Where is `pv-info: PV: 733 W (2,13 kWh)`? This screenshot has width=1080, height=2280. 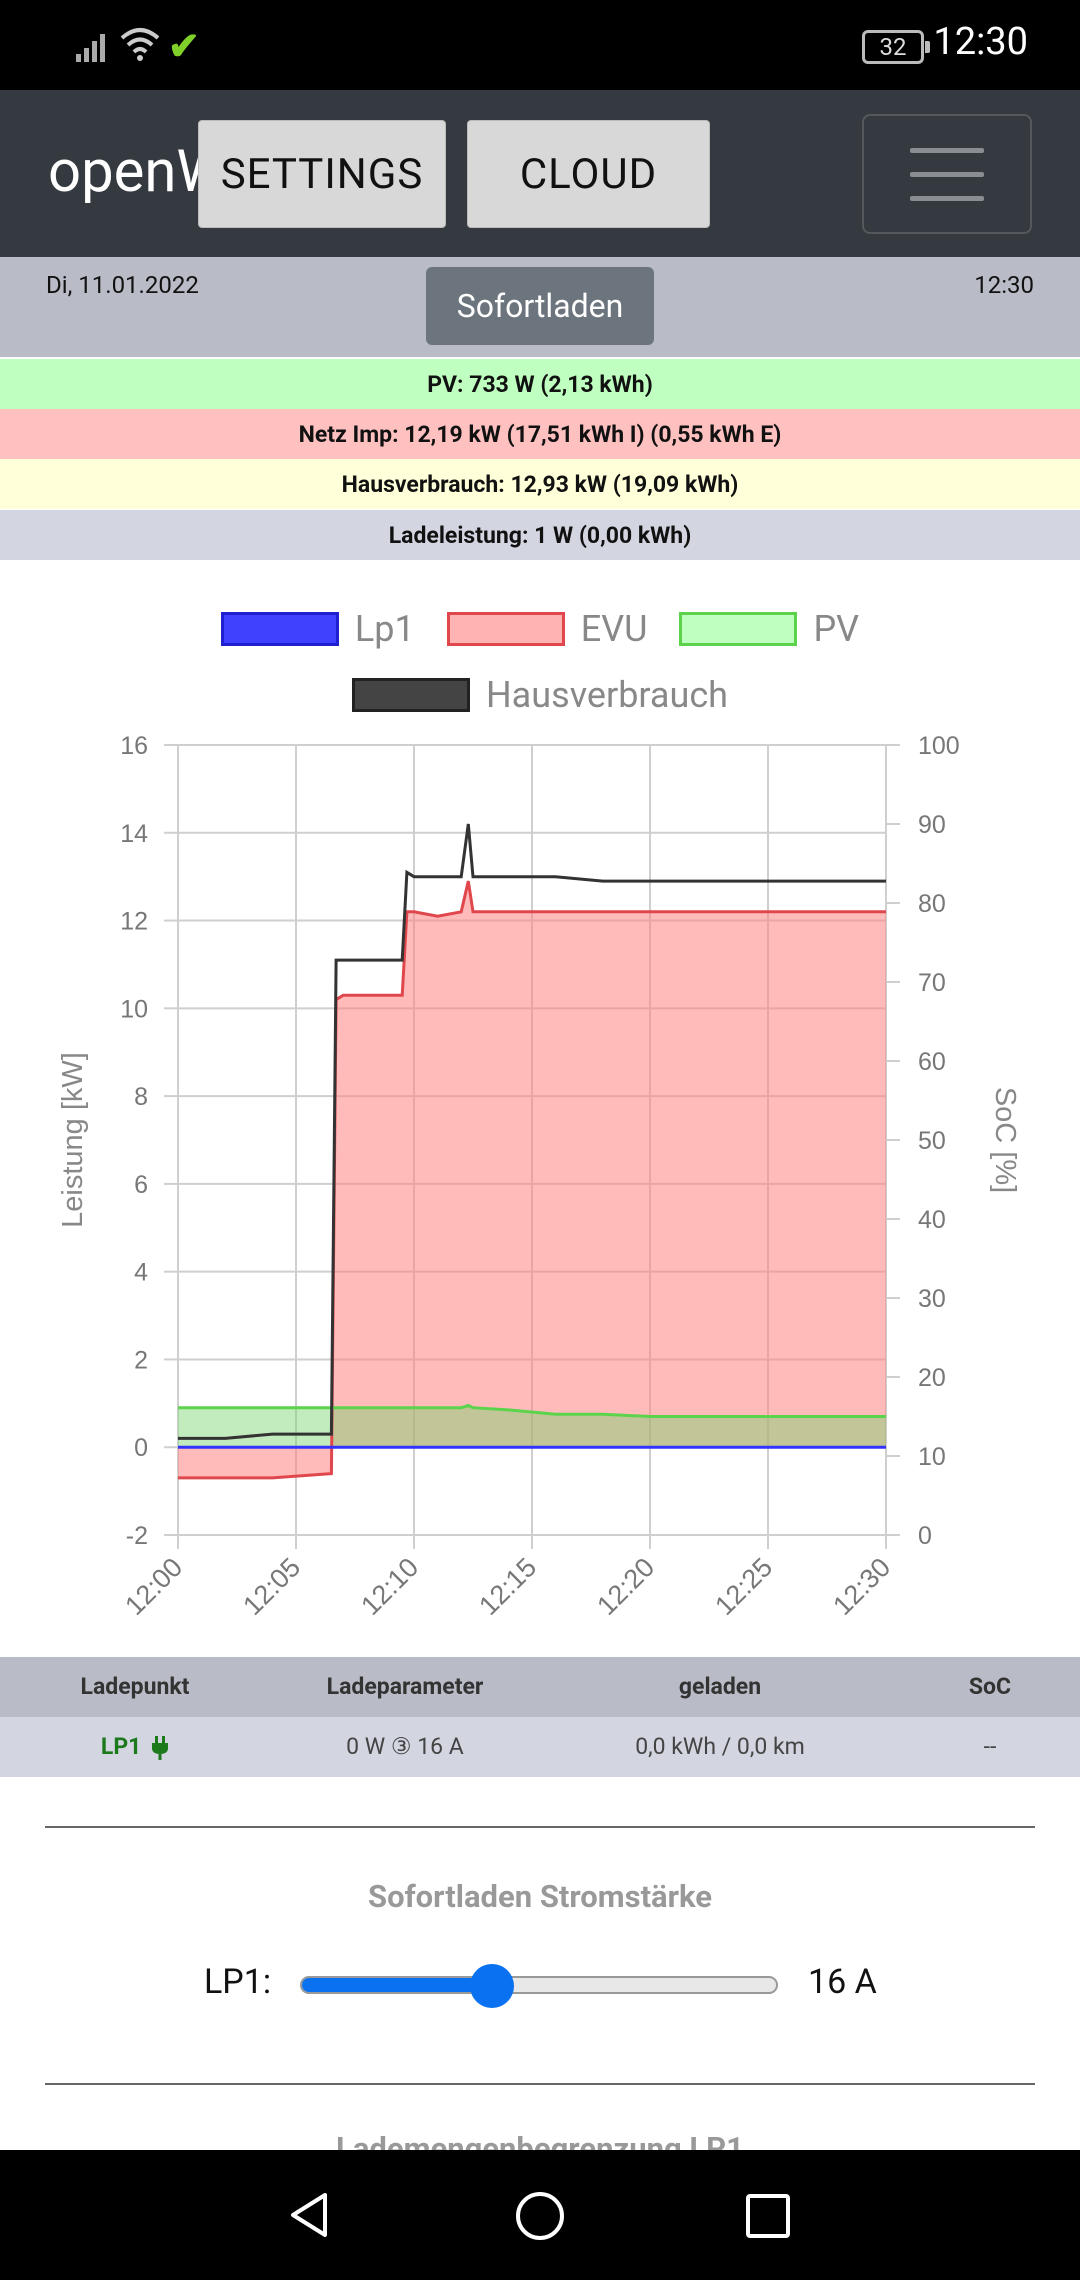 pv-info: PV: 733 W (2,13 kWh) is located at coordinates (540, 384).